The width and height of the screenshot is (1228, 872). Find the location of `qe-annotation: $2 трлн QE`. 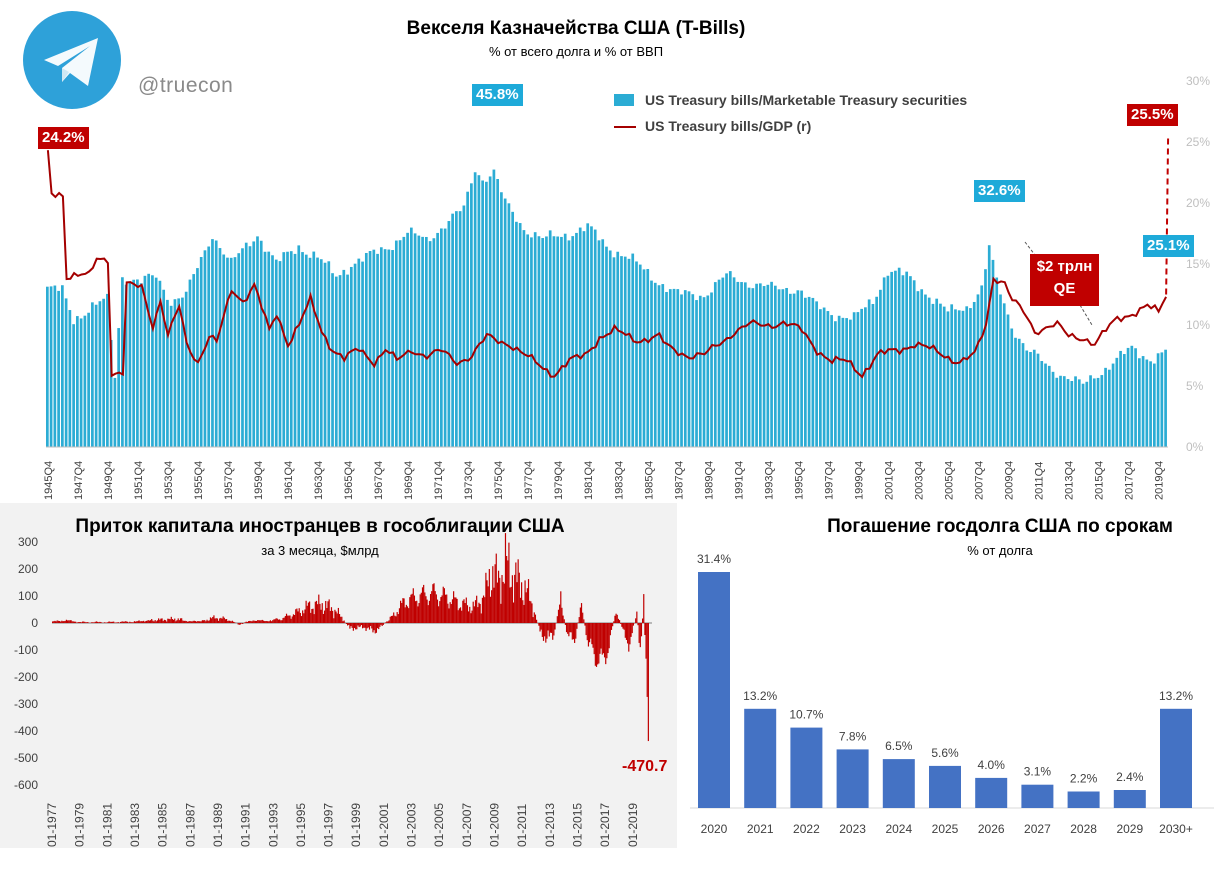

qe-annotation: $2 трлн QE is located at coordinates (1064, 280).